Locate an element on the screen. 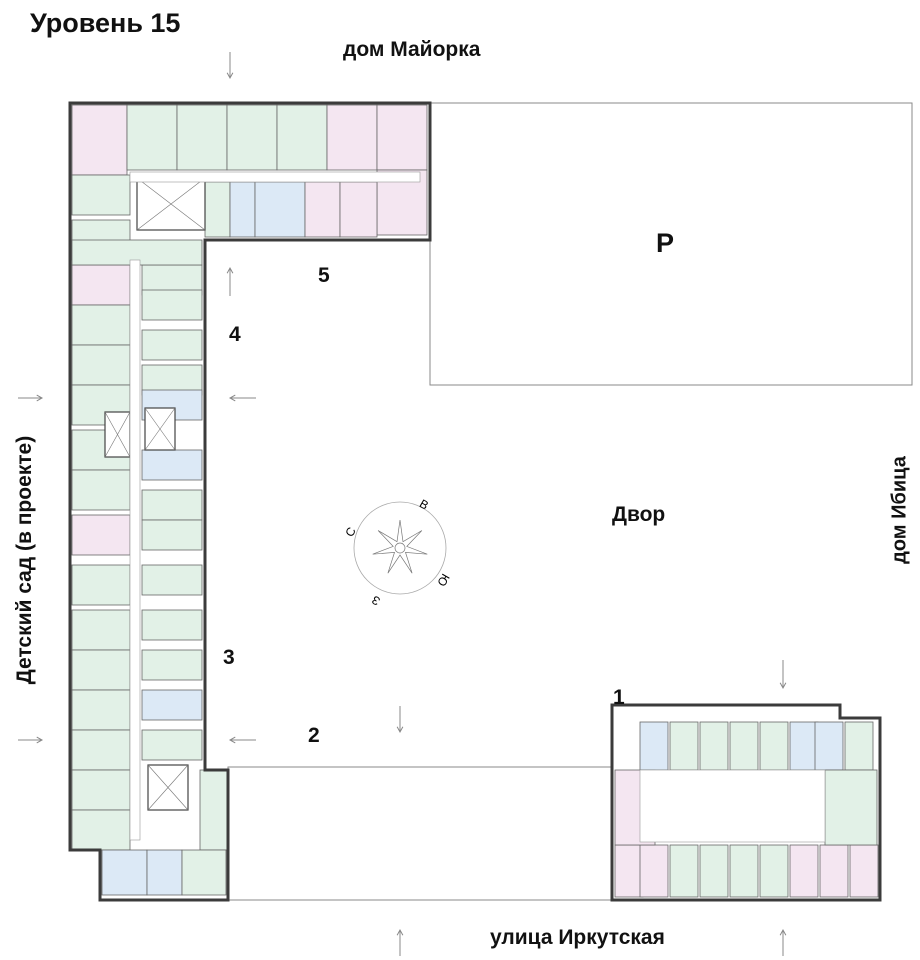 The height and width of the screenshot is (960, 920). yard-label: Двор is located at coordinates (639, 514).